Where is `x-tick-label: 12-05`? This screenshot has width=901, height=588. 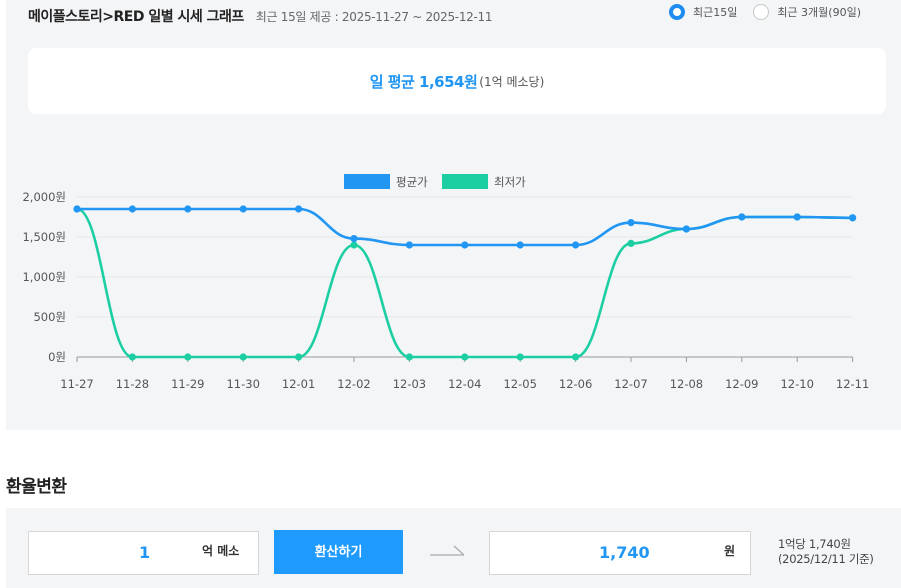
x-tick-label: 12-05 is located at coordinates (519, 384).